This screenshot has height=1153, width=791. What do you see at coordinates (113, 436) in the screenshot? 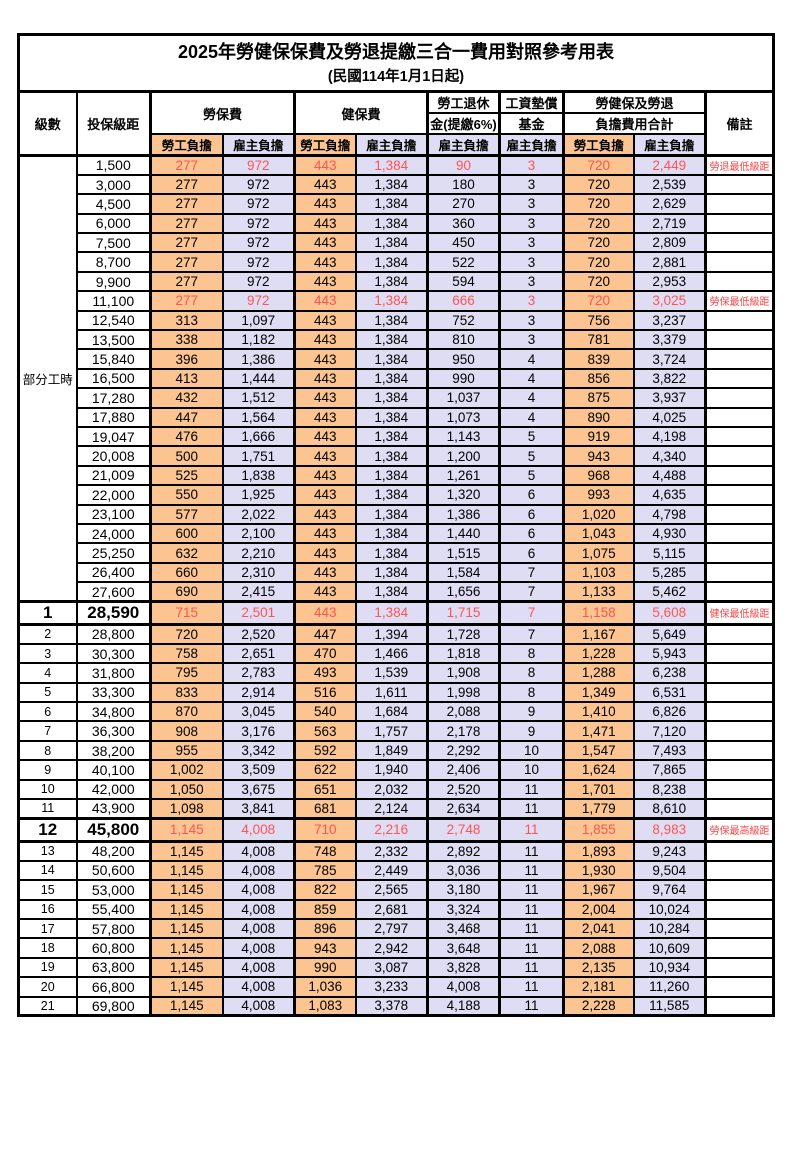
I see `bracket-cell: 19,047` at bounding box center [113, 436].